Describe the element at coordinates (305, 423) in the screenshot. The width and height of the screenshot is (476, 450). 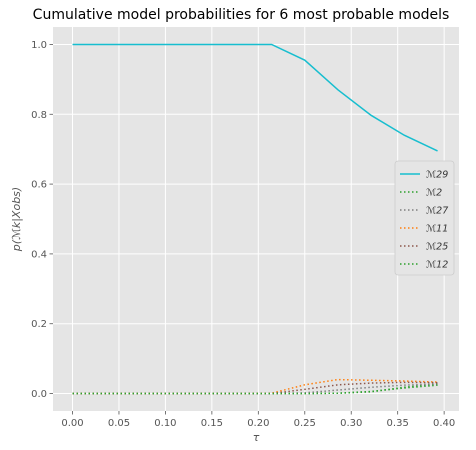
I see `x-tick-label: 0.25` at that location.